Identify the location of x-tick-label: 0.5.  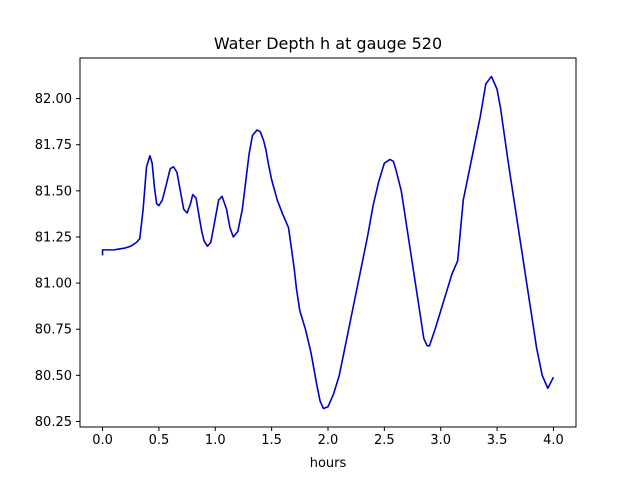
(159, 440).